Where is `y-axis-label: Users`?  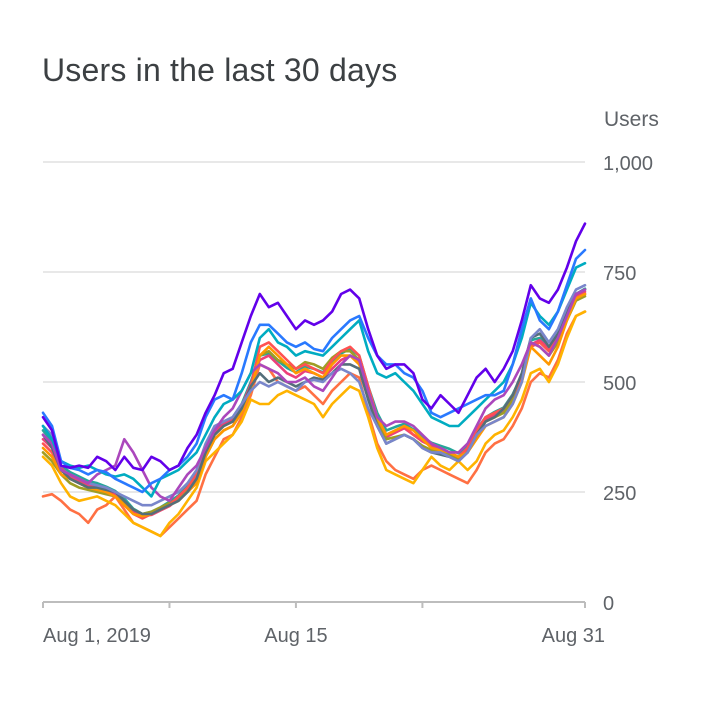
y-axis-label: Users is located at coordinates (631, 119).